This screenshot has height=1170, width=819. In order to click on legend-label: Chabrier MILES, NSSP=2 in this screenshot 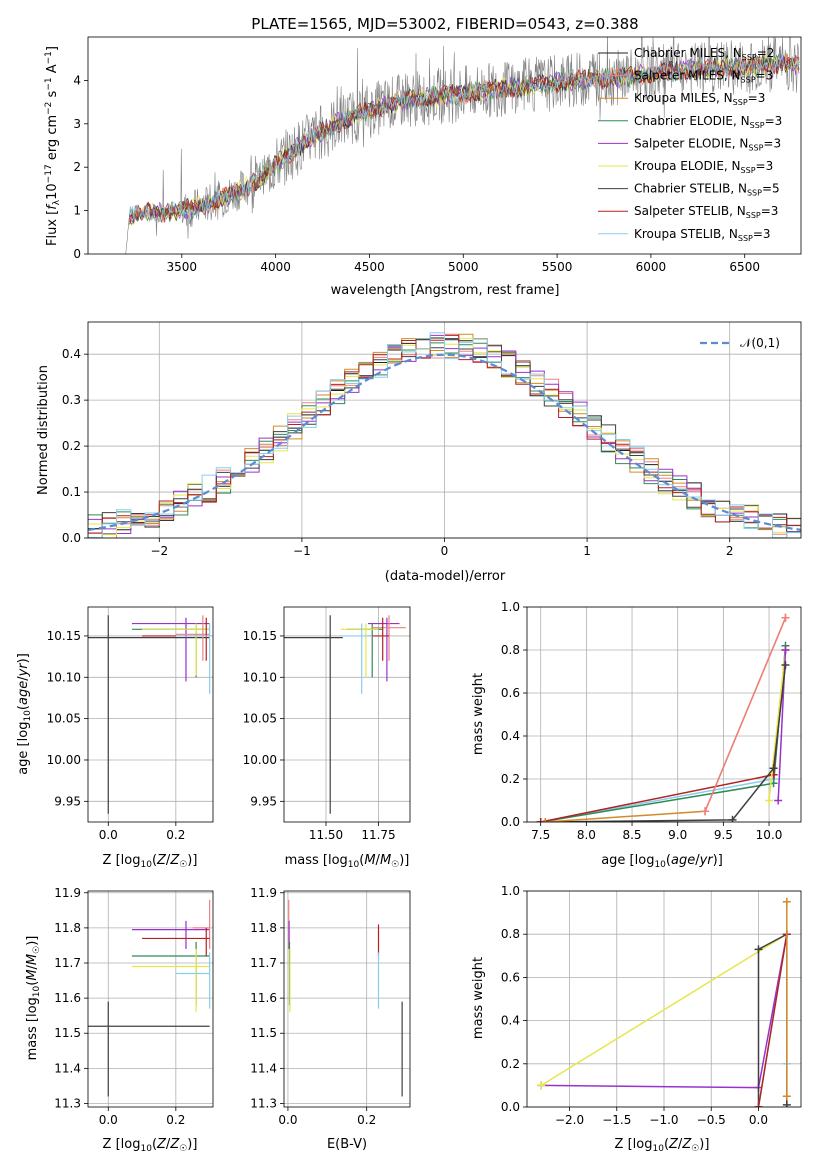, I will do `click(704, 54)`.